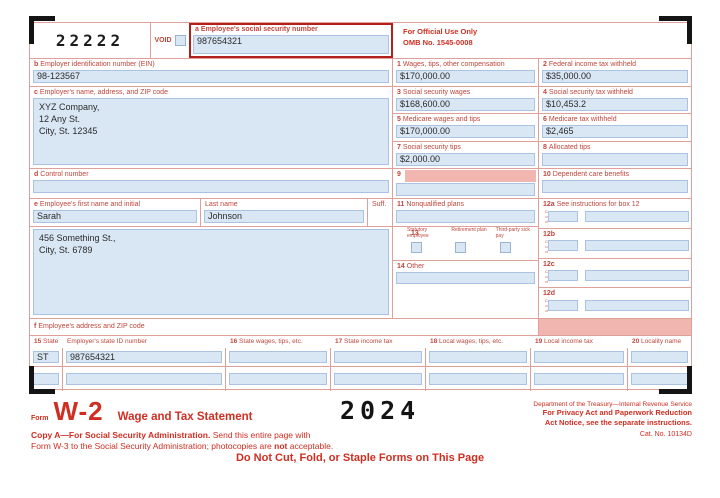  I want to click on box-12b: 12b Code, so click(615, 244).